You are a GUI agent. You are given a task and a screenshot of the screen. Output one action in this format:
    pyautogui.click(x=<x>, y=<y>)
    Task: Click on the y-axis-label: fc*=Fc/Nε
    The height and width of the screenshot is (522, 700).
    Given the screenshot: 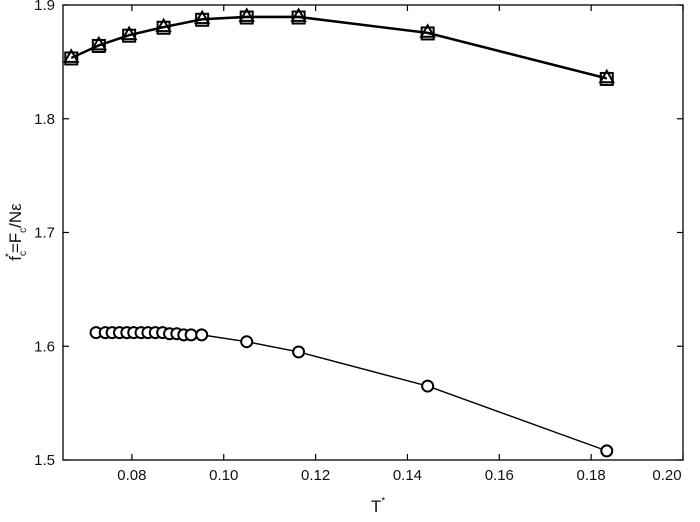 What is the action you would take?
    pyautogui.click(x=16, y=232)
    